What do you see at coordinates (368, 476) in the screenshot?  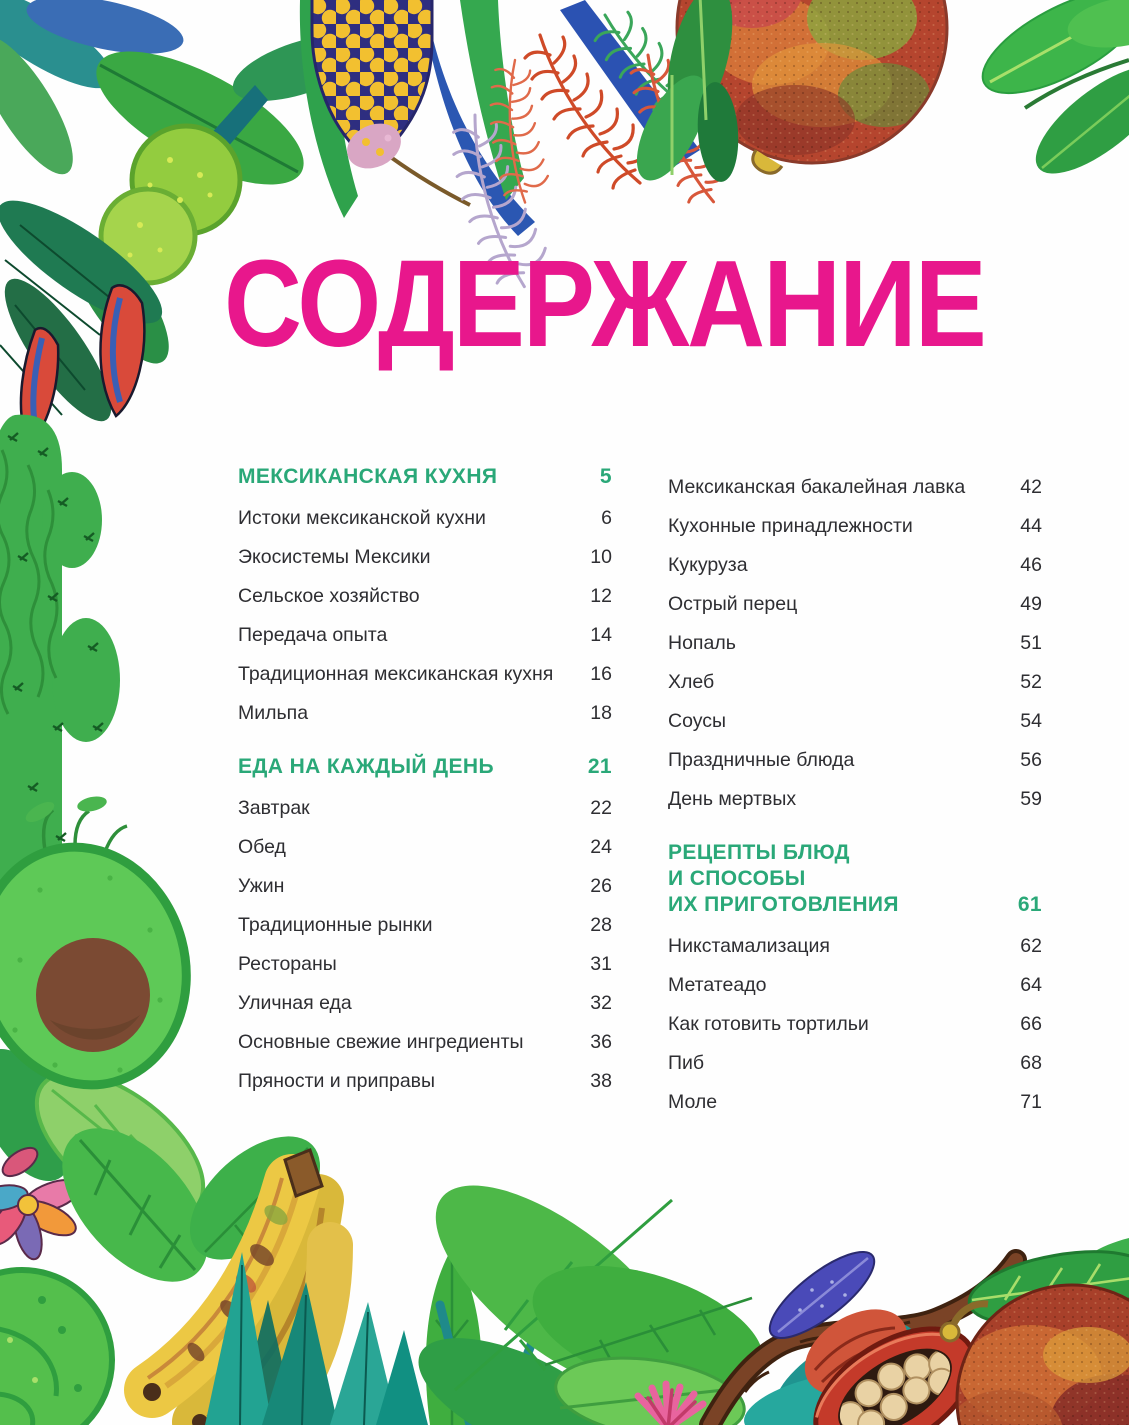 I see `toc-section-heading-label: МЕКСИКАНСКАЯ КУХНЯ` at bounding box center [368, 476].